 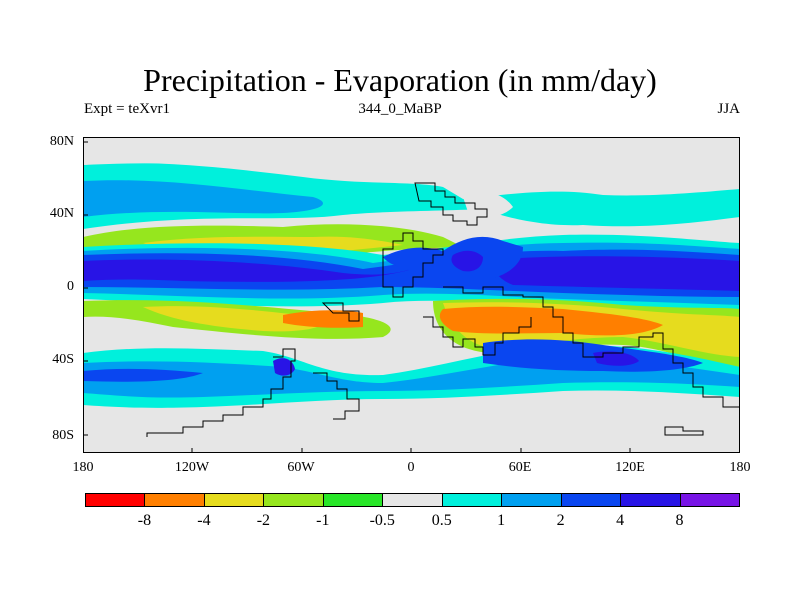 What do you see at coordinates (61, 213) in the screenshot?
I see `y-tick-40n: 40N` at bounding box center [61, 213].